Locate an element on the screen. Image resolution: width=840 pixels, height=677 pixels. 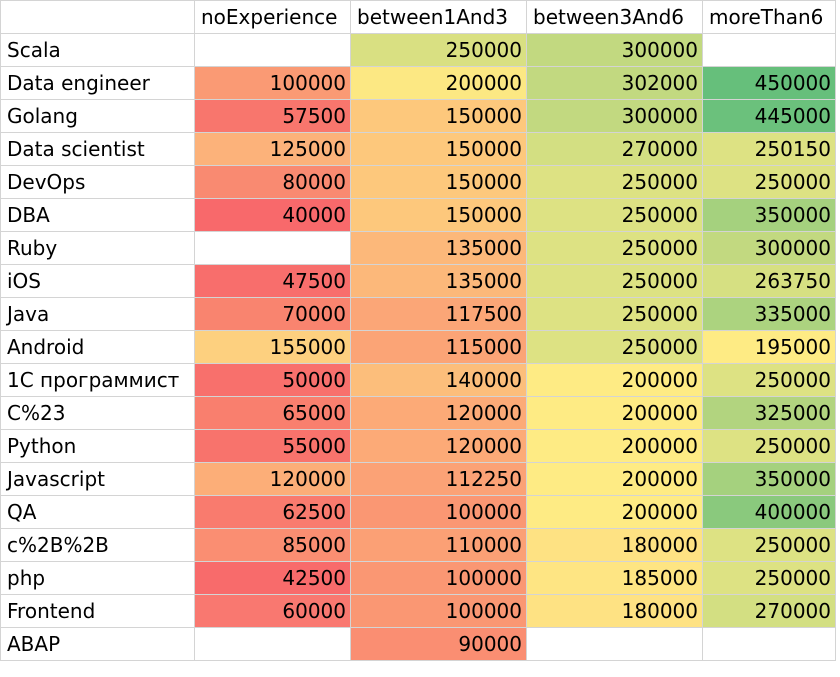
row-label-cell: c%2B%2B is located at coordinates (97, 545).